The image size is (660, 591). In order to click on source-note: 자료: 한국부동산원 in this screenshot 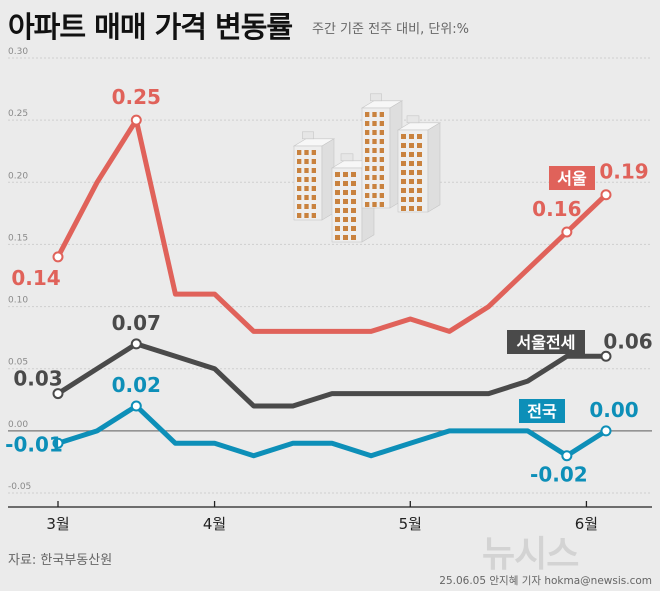, I will do `click(60, 560)`.